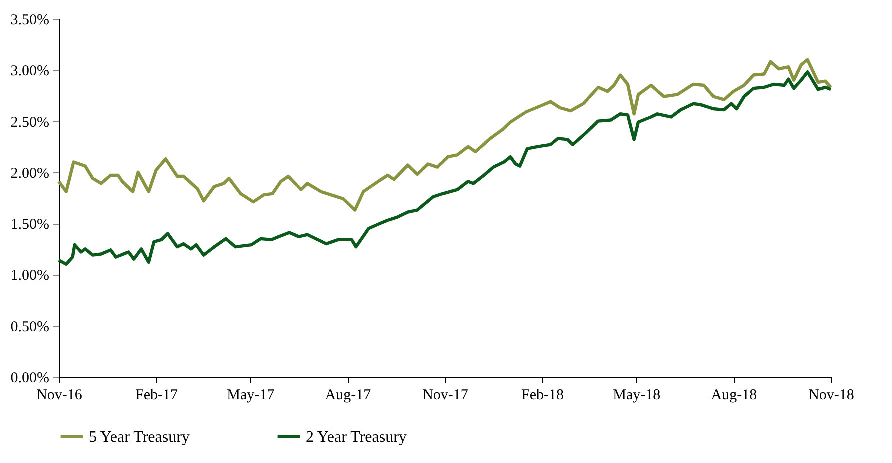 The height and width of the screenshot is (463, 892). Describe the element at coordinates (139, 437) in the screenshot. I see `legend-label: 5 Year Treasury` at that location.